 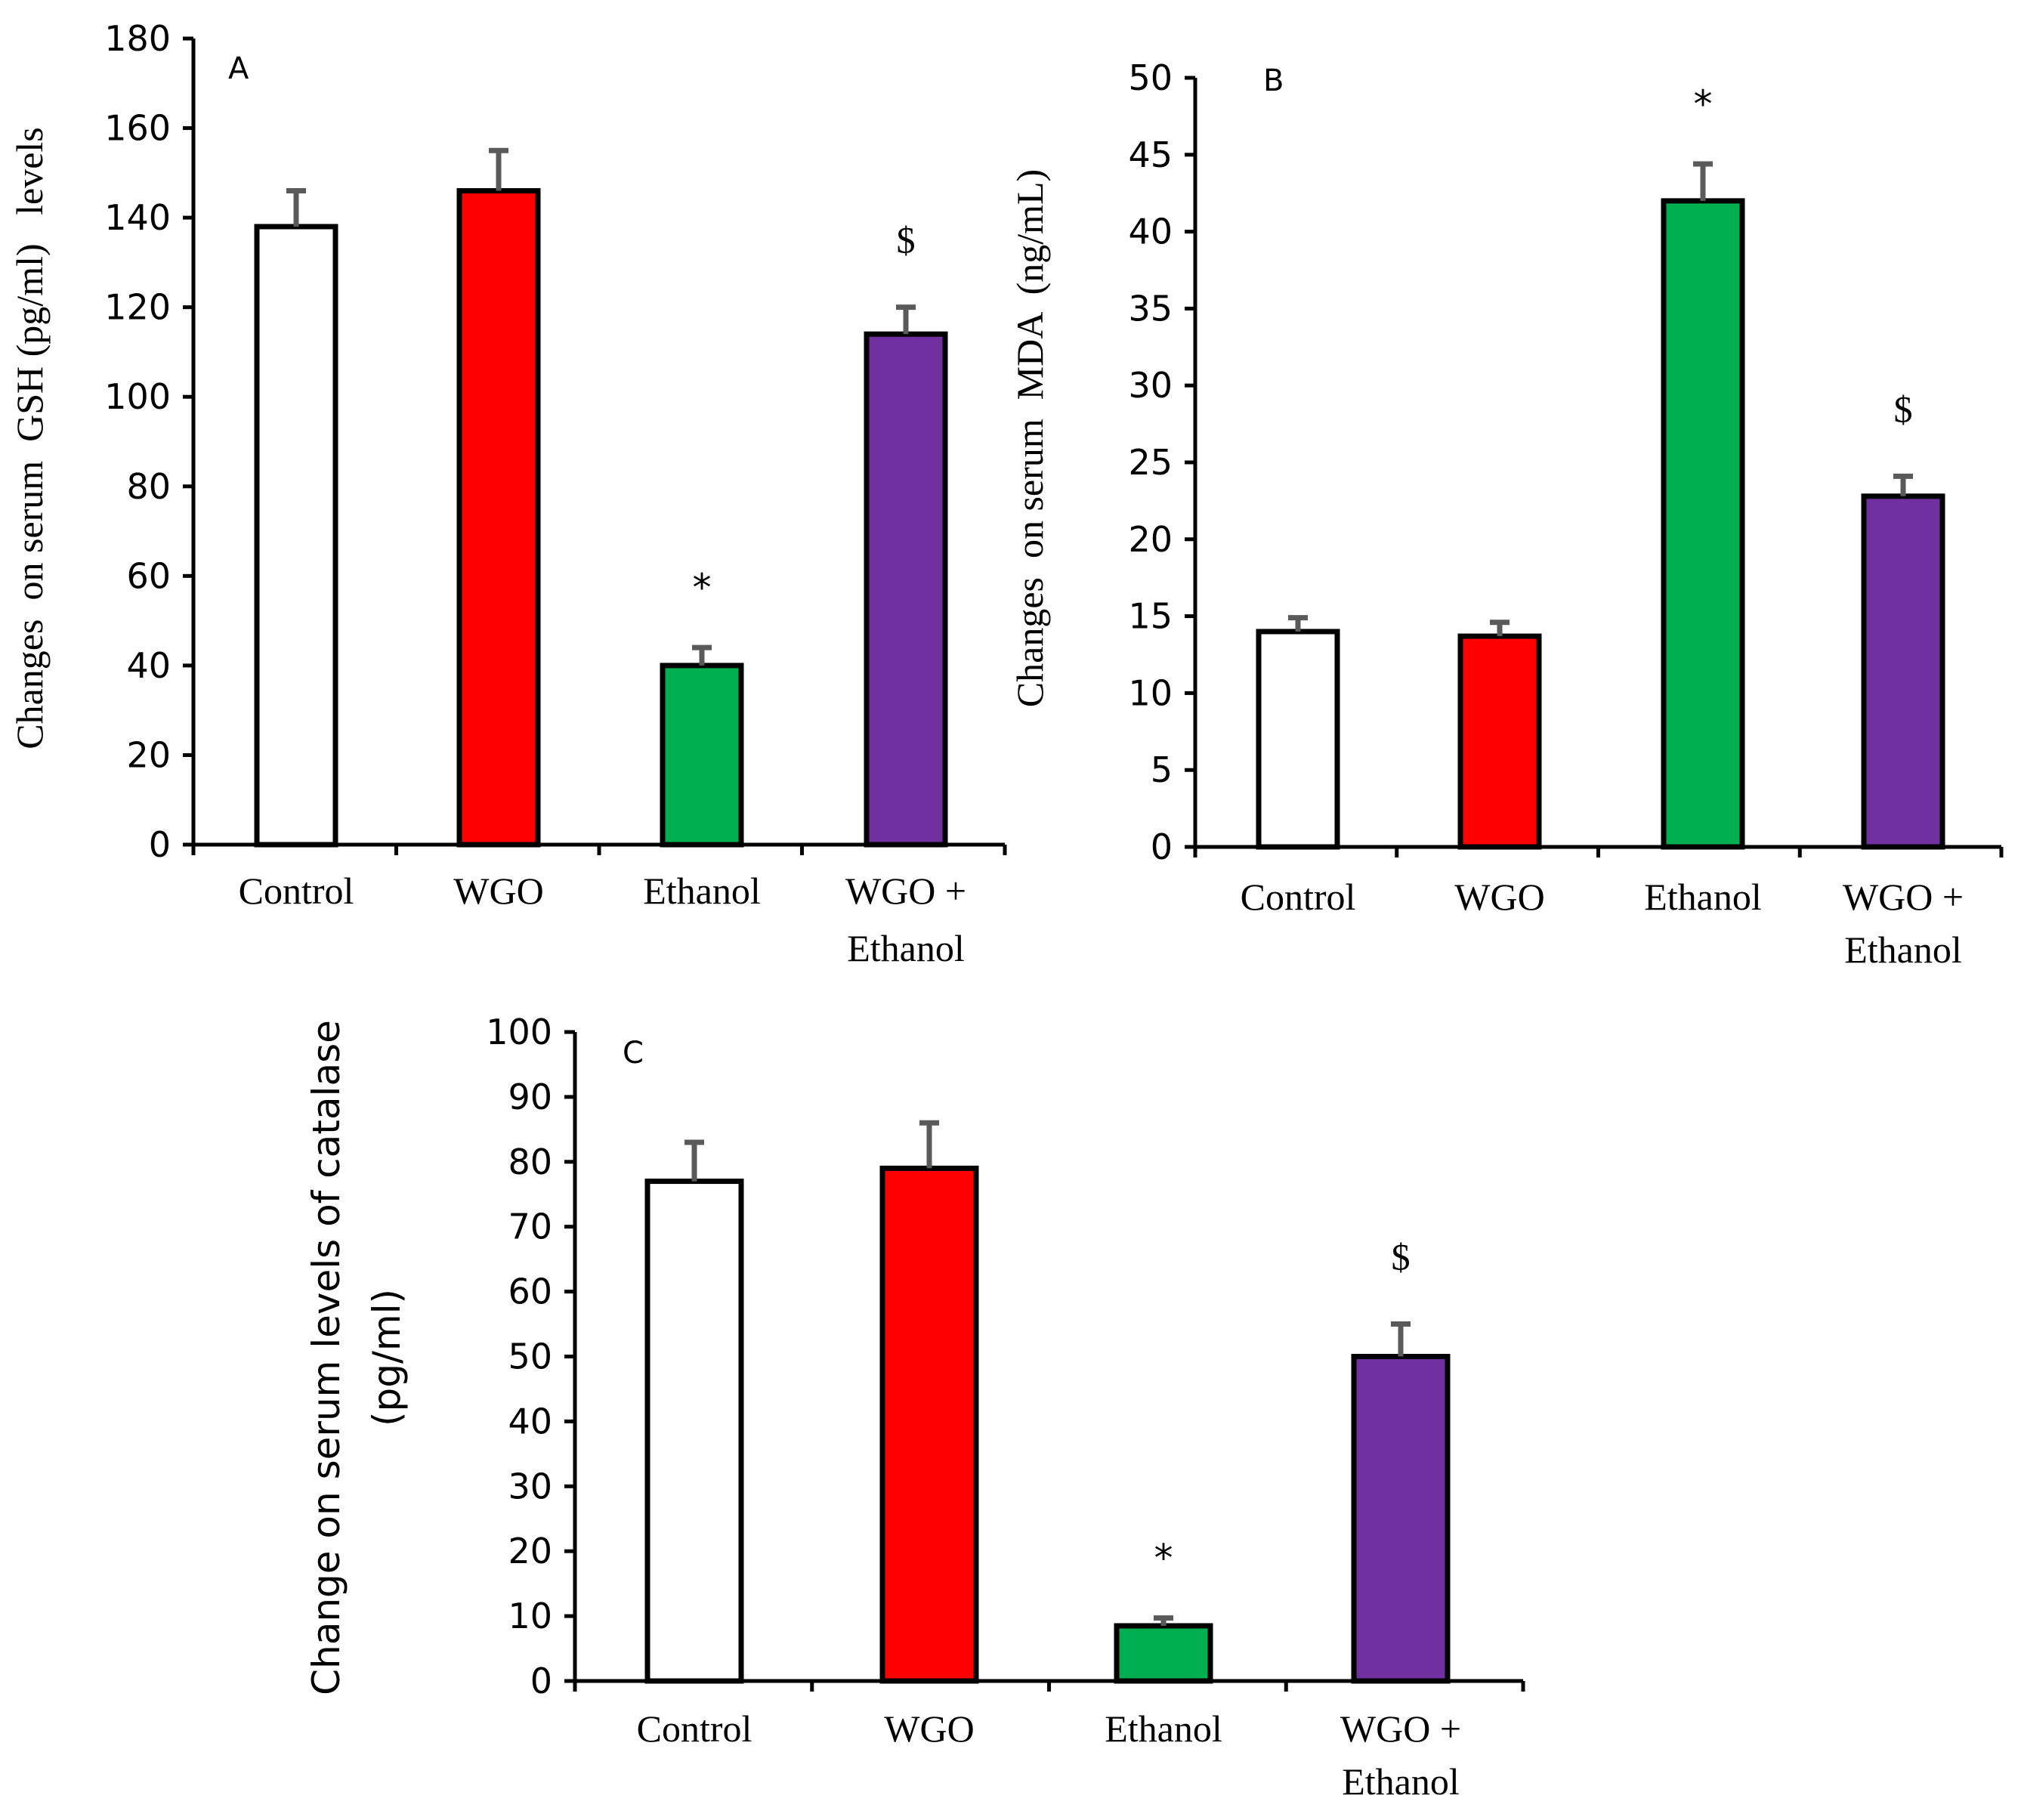 I want to click on panel-b-significance-marker: $, so click(x=1903, y=409).